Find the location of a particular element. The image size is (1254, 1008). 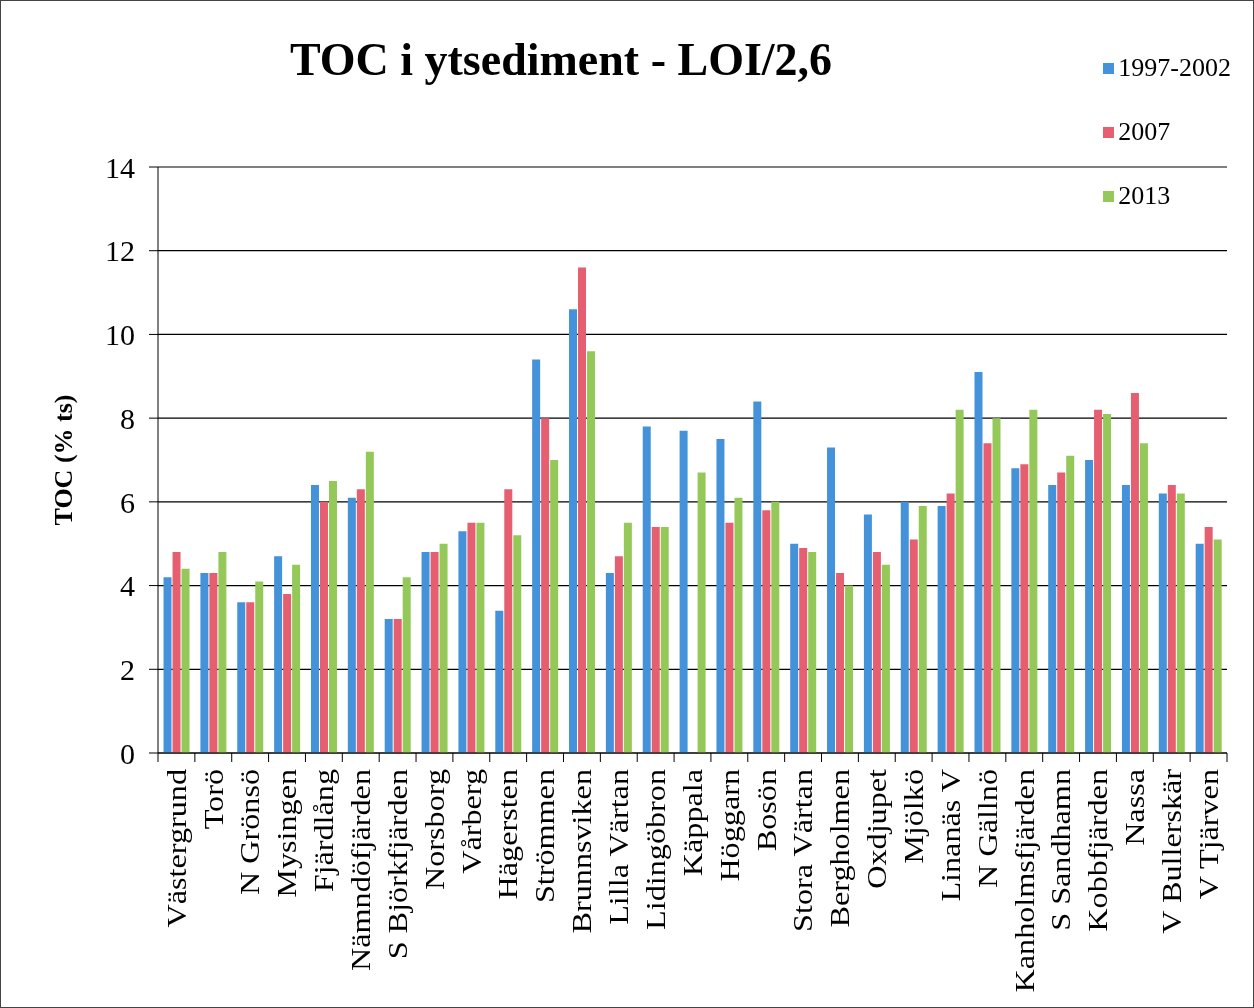

x-tick-label: S Sandhamn is located at coordinates (1061, 850).